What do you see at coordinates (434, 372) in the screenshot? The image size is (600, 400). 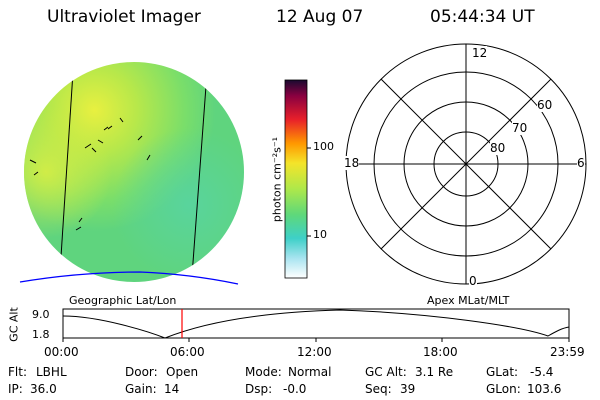 I see `status-gcalt-value: 3.1 Re` at bounding box center [434, 372].